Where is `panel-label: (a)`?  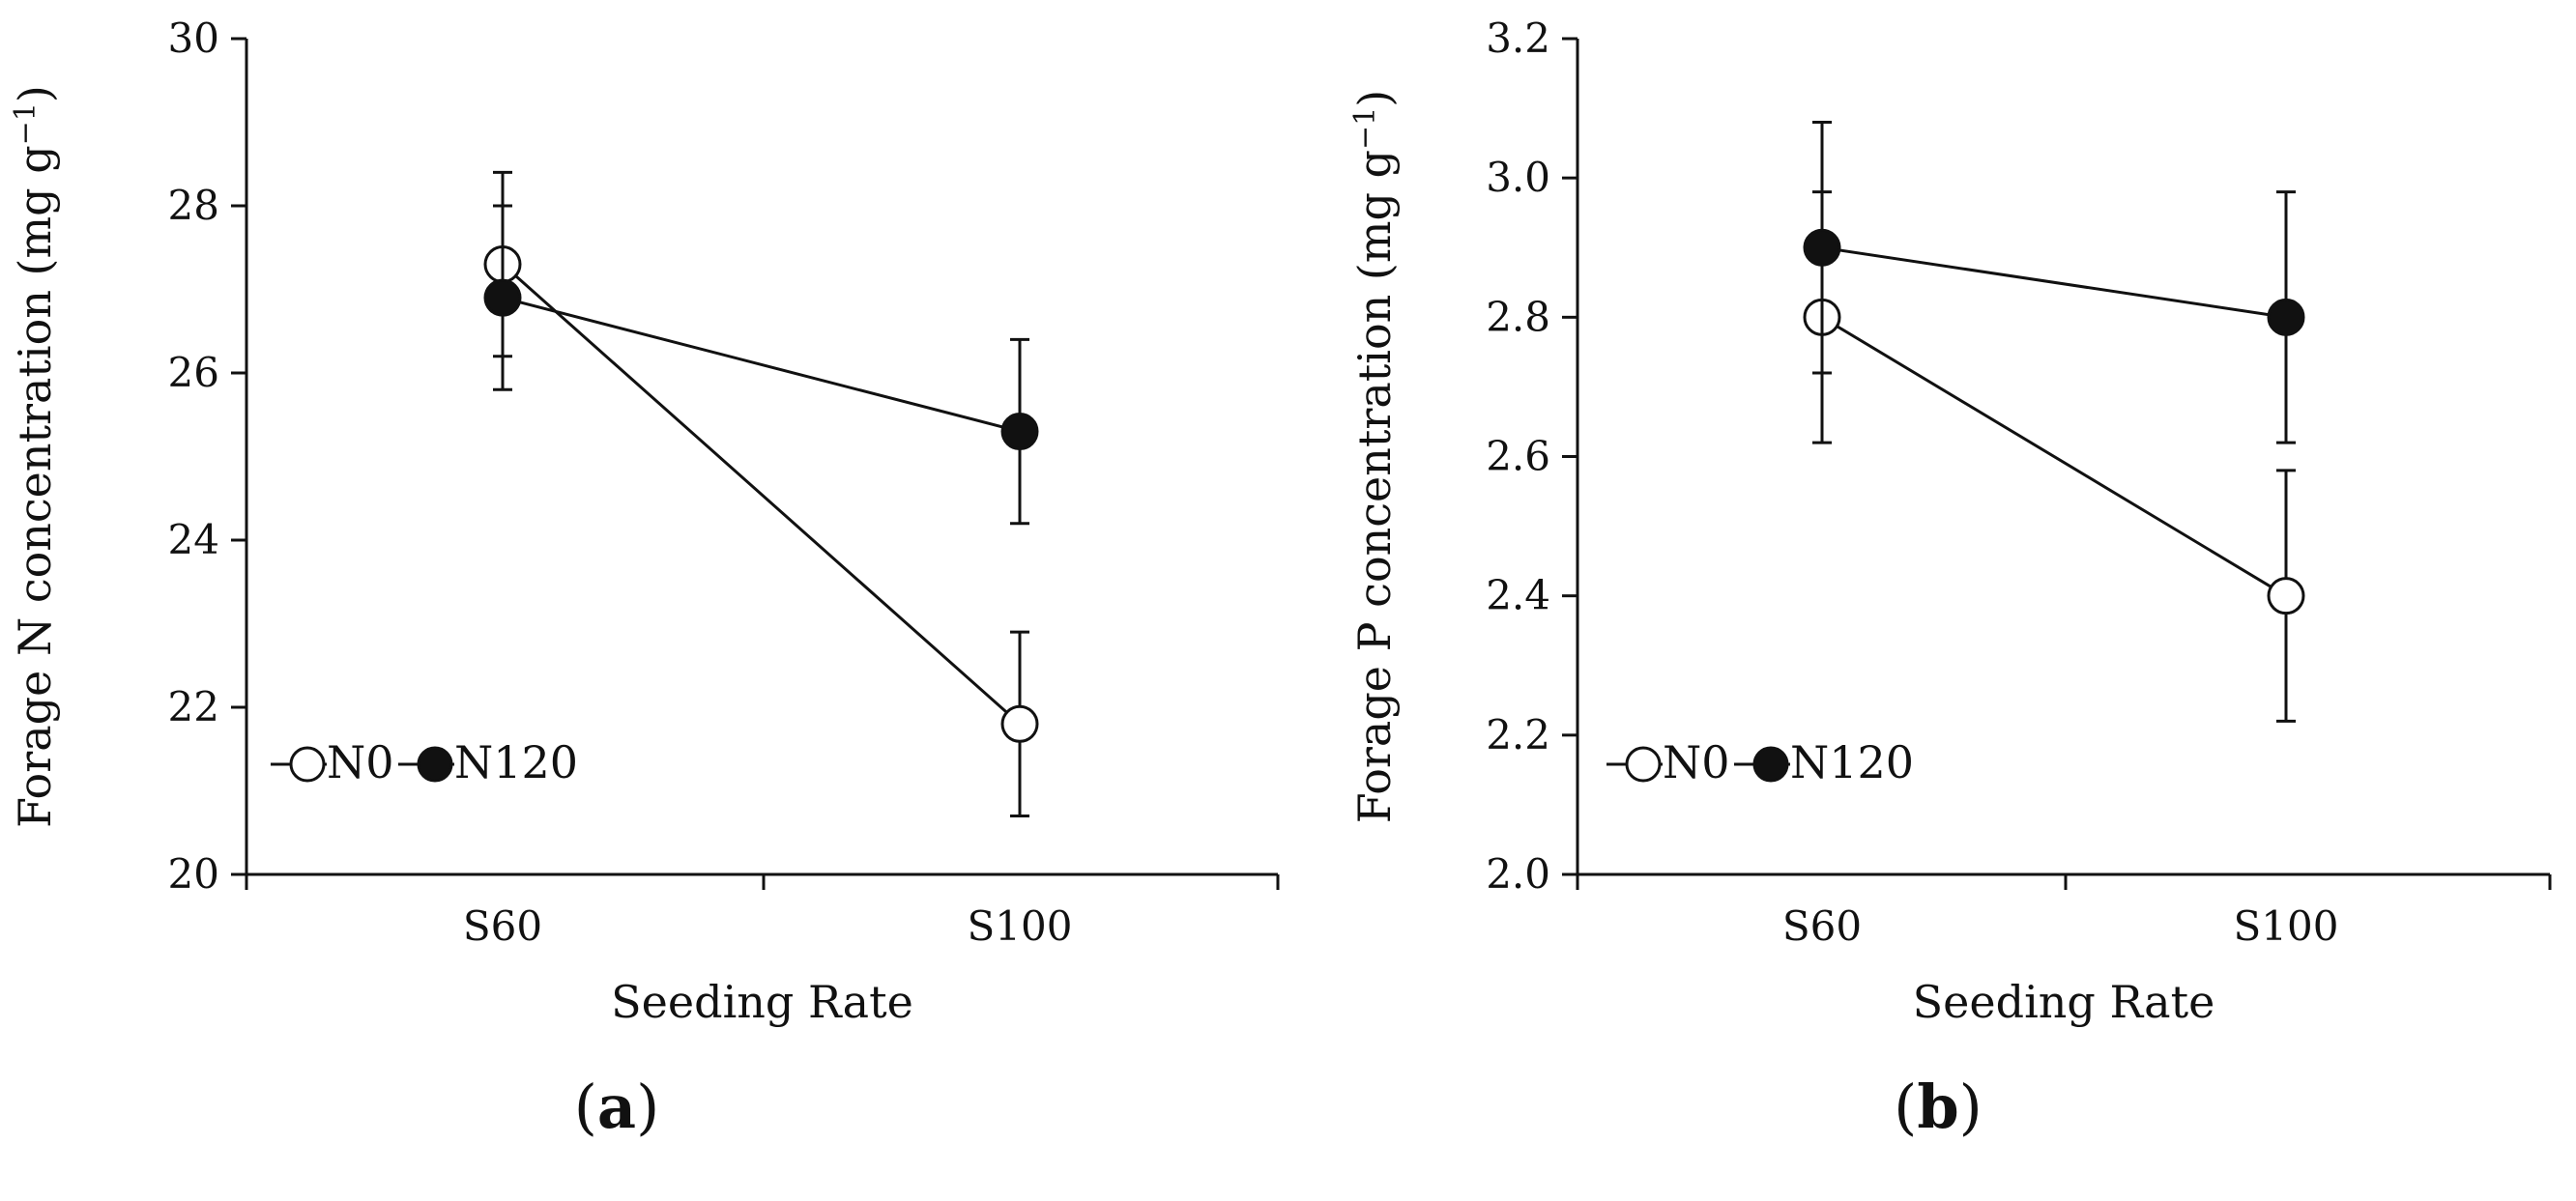 panel-label: (a) is located at coordinates (617, 1107).